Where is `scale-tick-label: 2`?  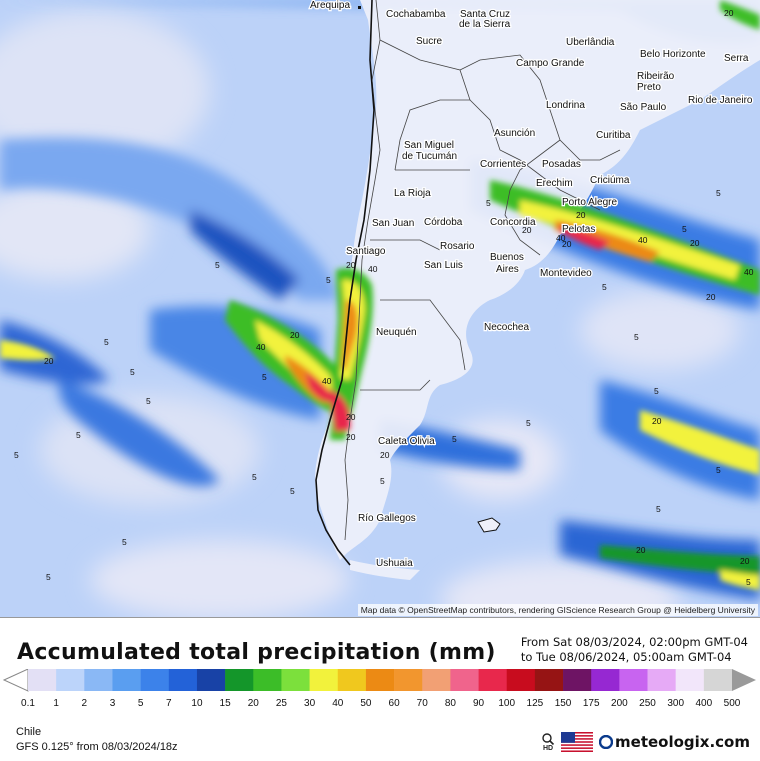
scale-tick-label: 2 is located at coordinates (85, 703).